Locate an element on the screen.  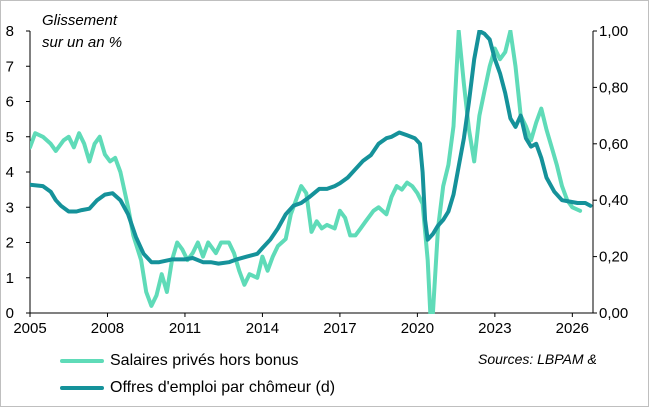
y-right-tick-label: 0,80 is located at coordinates (613, 87).